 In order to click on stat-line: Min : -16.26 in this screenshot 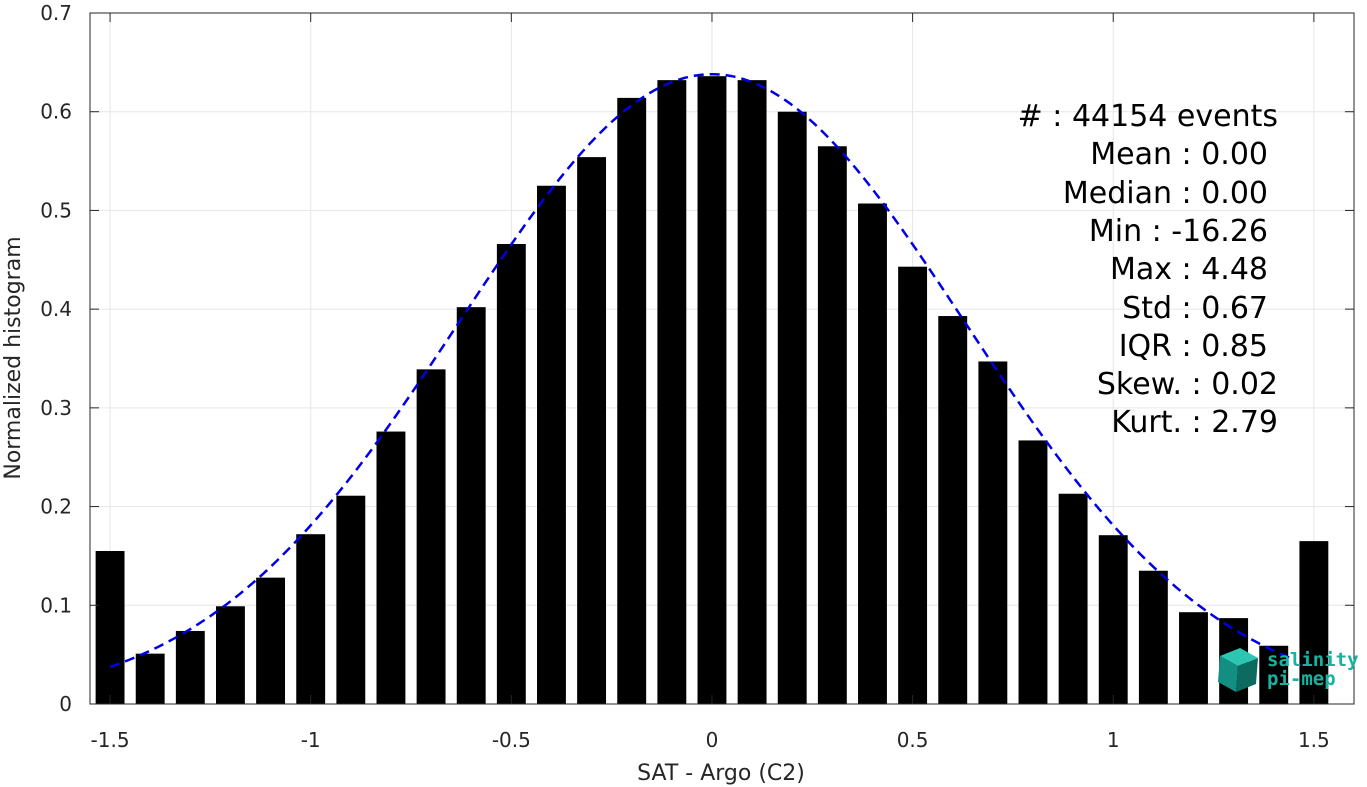, I will do `click(1178, 231)`.